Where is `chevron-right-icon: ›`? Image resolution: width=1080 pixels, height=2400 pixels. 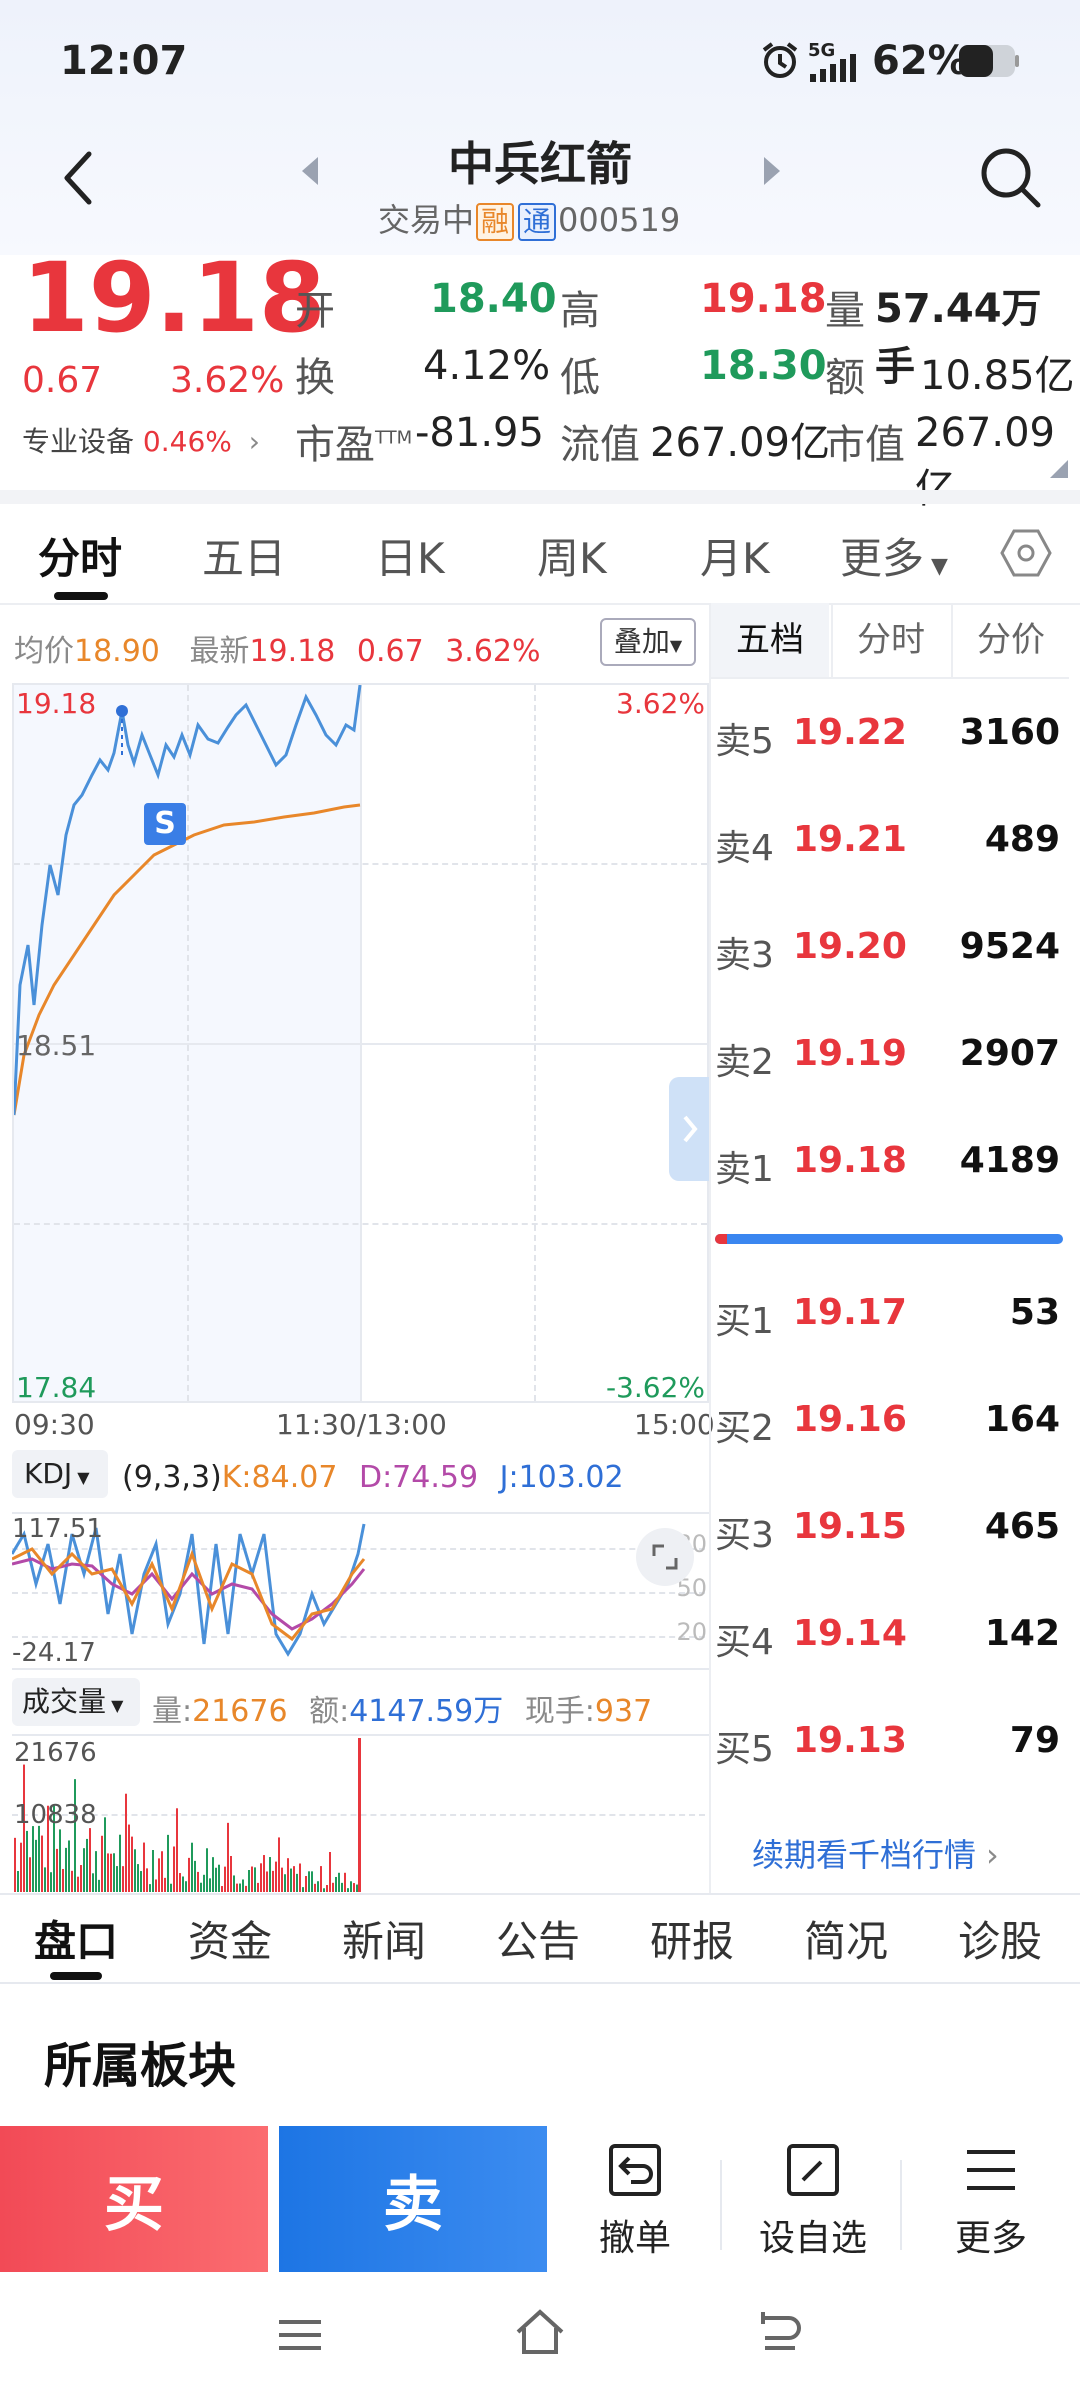 chevron-right-icon: › is located at coordinates (254, 441).